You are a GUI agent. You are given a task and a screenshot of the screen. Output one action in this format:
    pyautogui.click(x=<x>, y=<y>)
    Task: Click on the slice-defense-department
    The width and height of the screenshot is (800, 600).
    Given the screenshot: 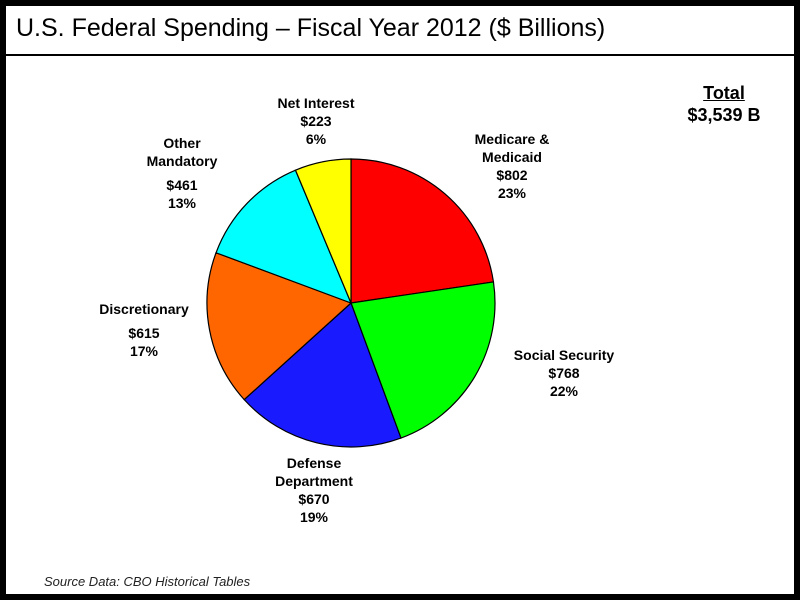 What is the action you would take?
    pyautogui.click(x=322, y=374)
    